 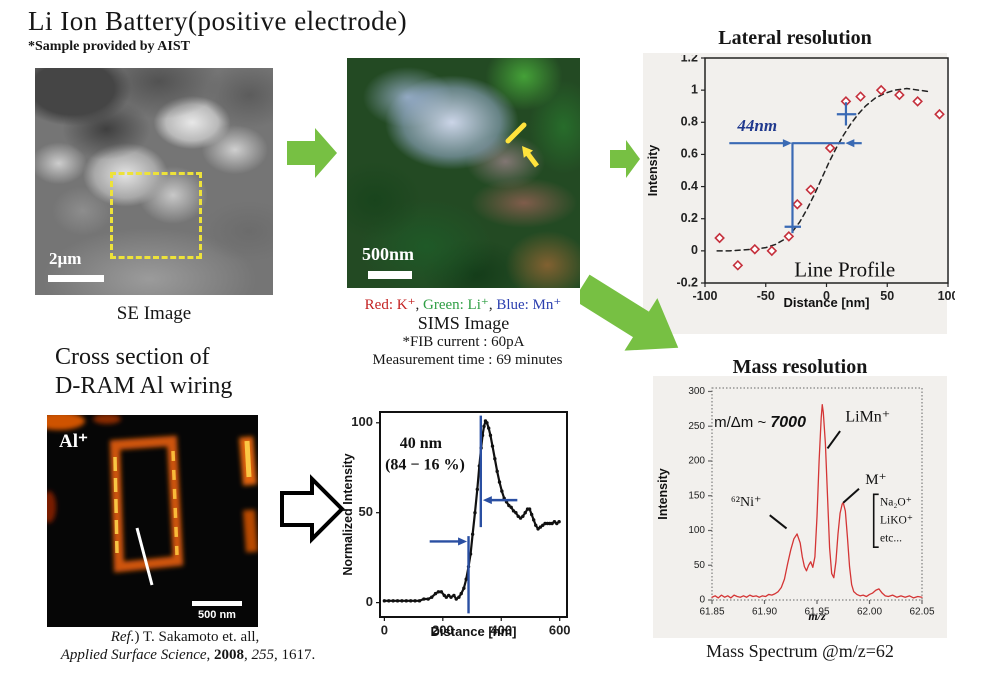 What do you see at coordinates (696, 495) in the screenshot?
I see `svg-text: 150` at bounding box center [696, 495].